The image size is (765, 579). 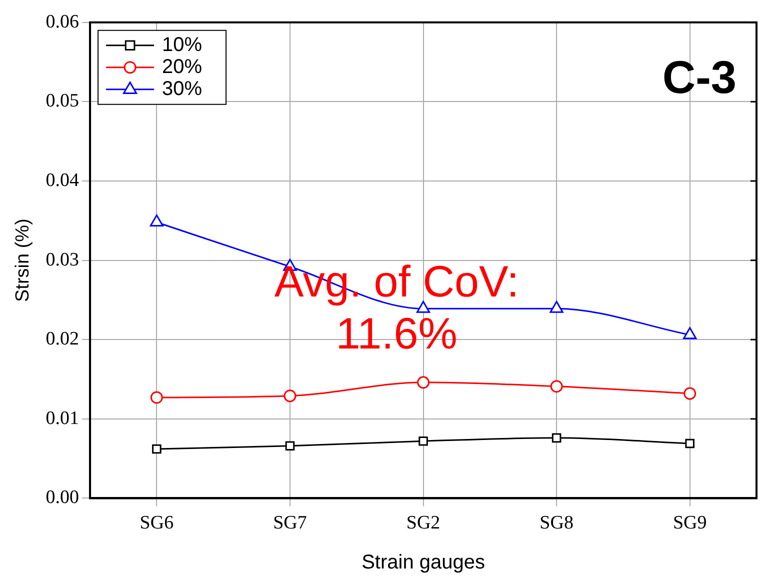 I want to click on y-tick-label: 0.03, so click(x=63, y=259).